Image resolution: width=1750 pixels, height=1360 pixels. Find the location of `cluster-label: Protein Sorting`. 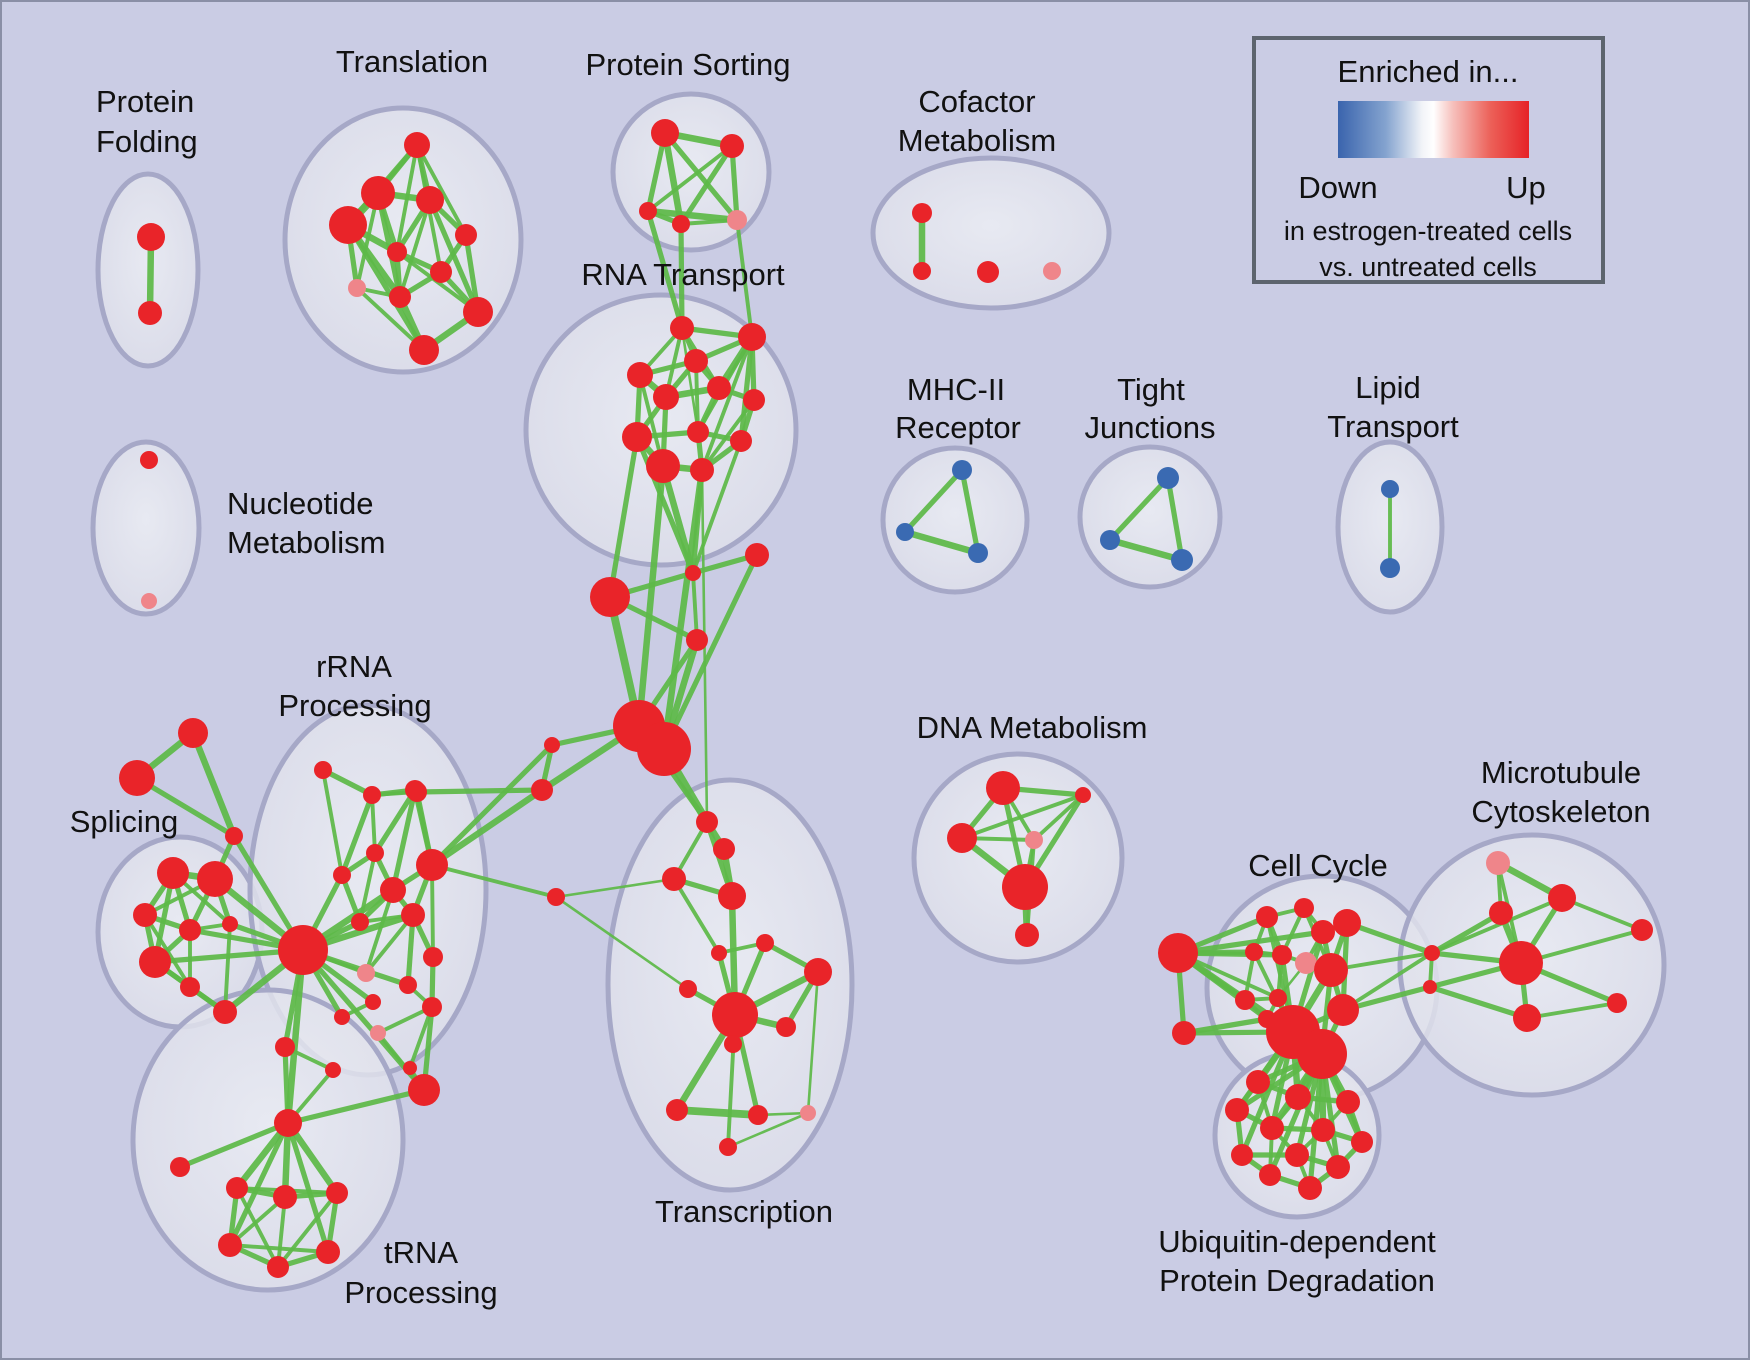

cluster-label: Protein Sorting is located at coordinates (687, 64).